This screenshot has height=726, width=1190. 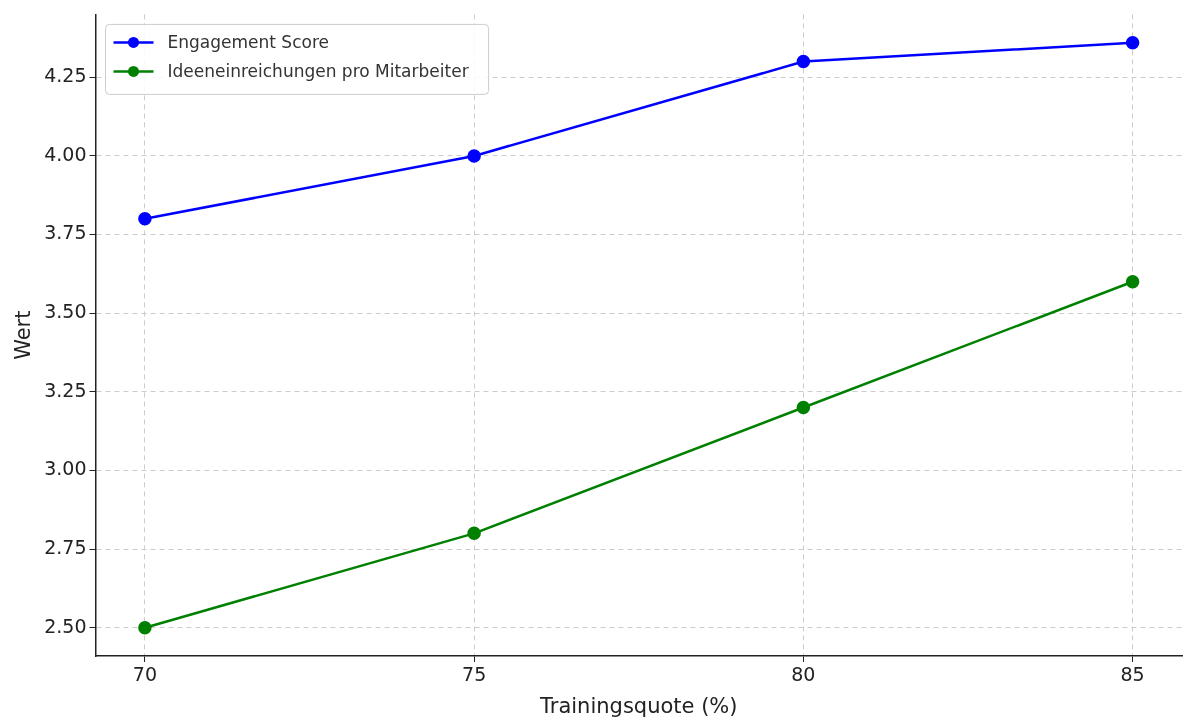 I want to click on y-tick-label: 2.50, so click(x=65, y=625).